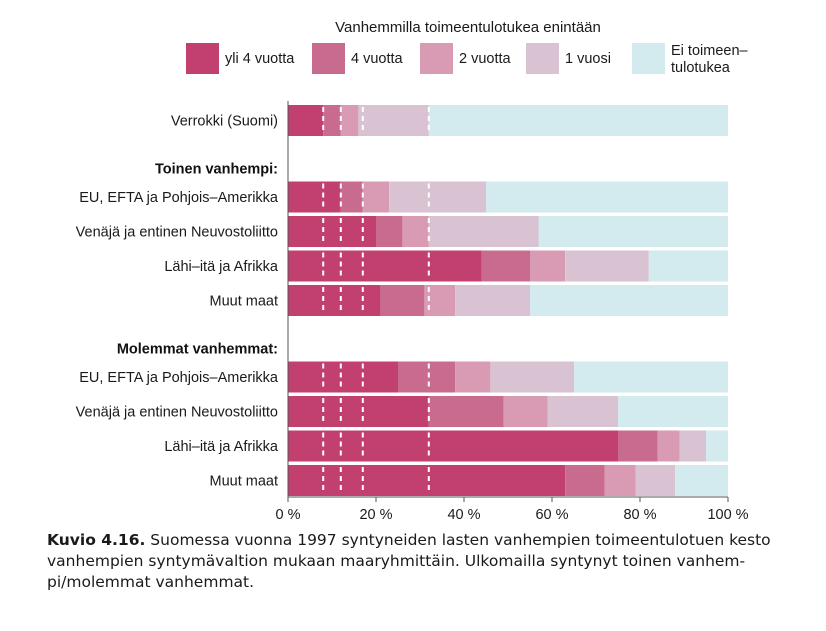 Image resolution: width=826 pixels, height=631 pixels. Describe the element at coordinates (468, 27) in the screenshot. I see `legend-title: Vanhemmilla toimeentulotukea enintään` at that location.